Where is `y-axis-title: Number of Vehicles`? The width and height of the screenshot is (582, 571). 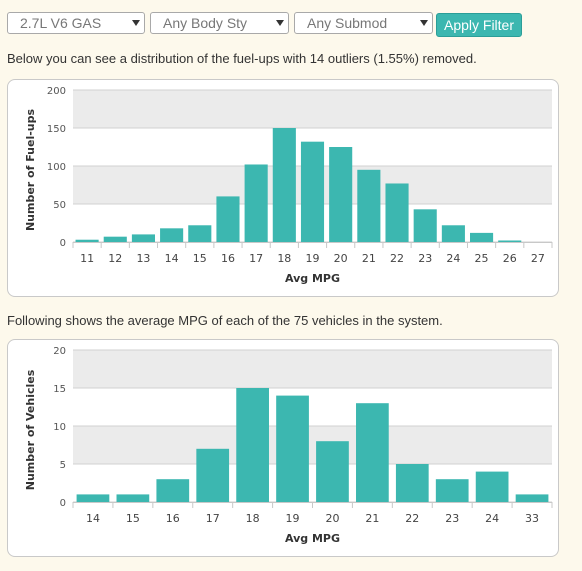 y-axis-title: Number of Vehicles is located at coordinates (30, 429).